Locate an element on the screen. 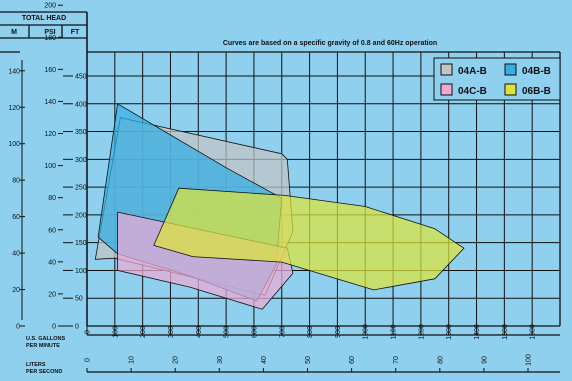 The height and width of the screenshot is (381, 572). lps-tick-label: 0 is located at coordinates (88, 360).